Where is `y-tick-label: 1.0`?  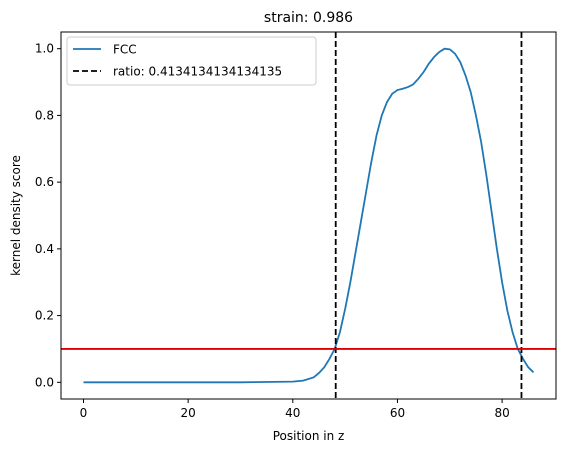 y-tick-label: 1.0 is located at coordinates (44, 49).